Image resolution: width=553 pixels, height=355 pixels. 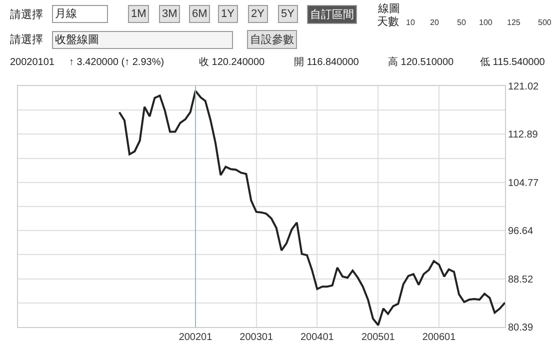 What do you see at coordinates (257, 337) in the screenshot?
I see `x-tick-label: 200301` at bounding box center [257, 337].